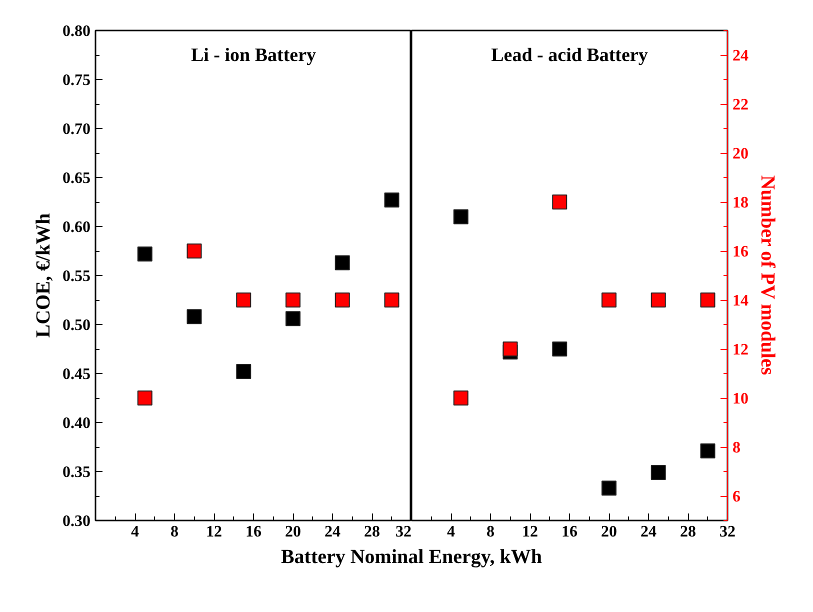  I want to click on y-tick-label: 0.60, so click(76, 227).